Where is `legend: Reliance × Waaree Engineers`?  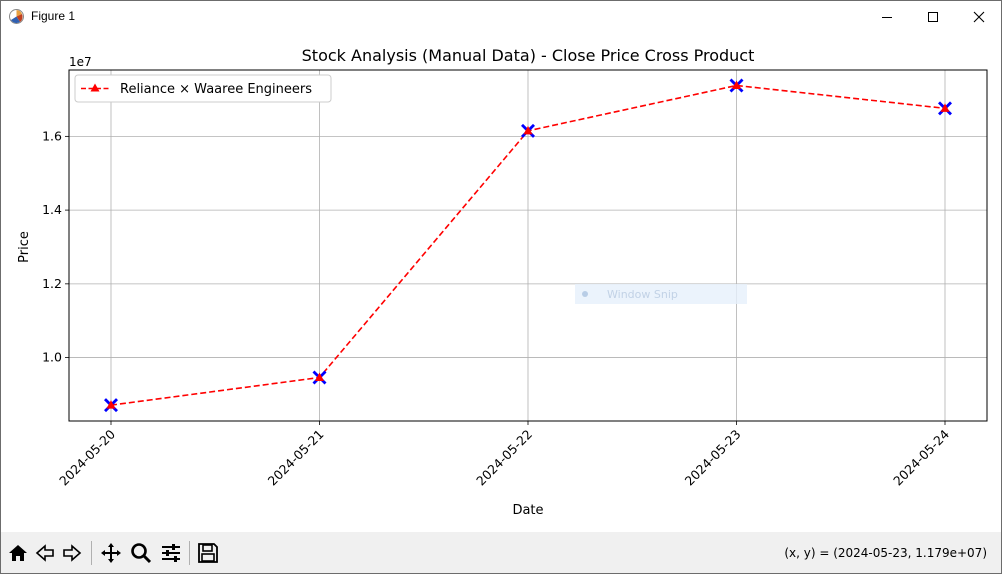 legend: Reliance × Waaree Engineers is located at coordinates (203, 88).